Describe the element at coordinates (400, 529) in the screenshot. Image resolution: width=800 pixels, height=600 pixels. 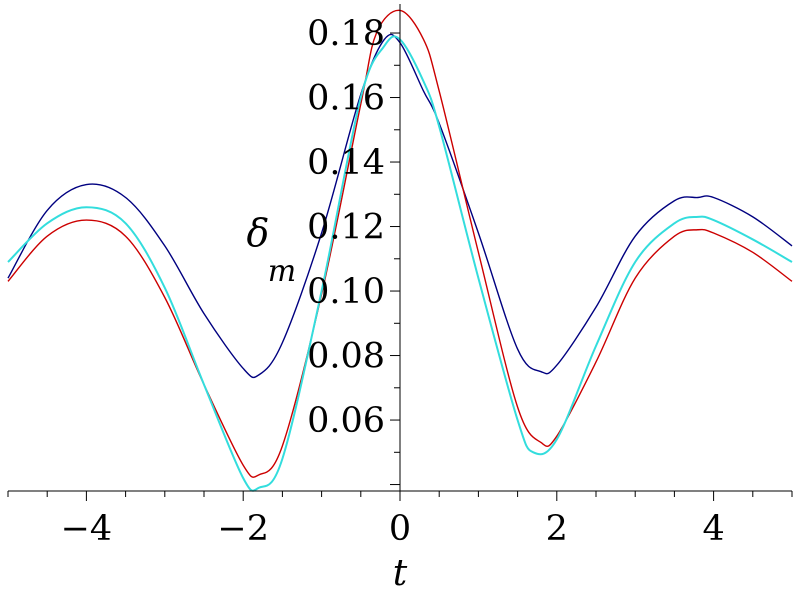
I see `x-tick-label: 0` at that location.